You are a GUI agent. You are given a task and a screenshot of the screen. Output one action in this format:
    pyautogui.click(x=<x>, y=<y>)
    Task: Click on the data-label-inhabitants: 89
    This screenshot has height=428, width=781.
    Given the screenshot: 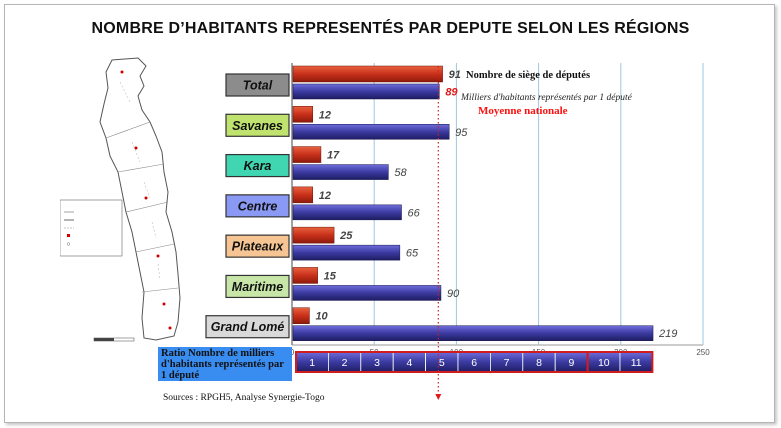 What is the action you would take?
    pyautogui.click(x=451, y=93)
    